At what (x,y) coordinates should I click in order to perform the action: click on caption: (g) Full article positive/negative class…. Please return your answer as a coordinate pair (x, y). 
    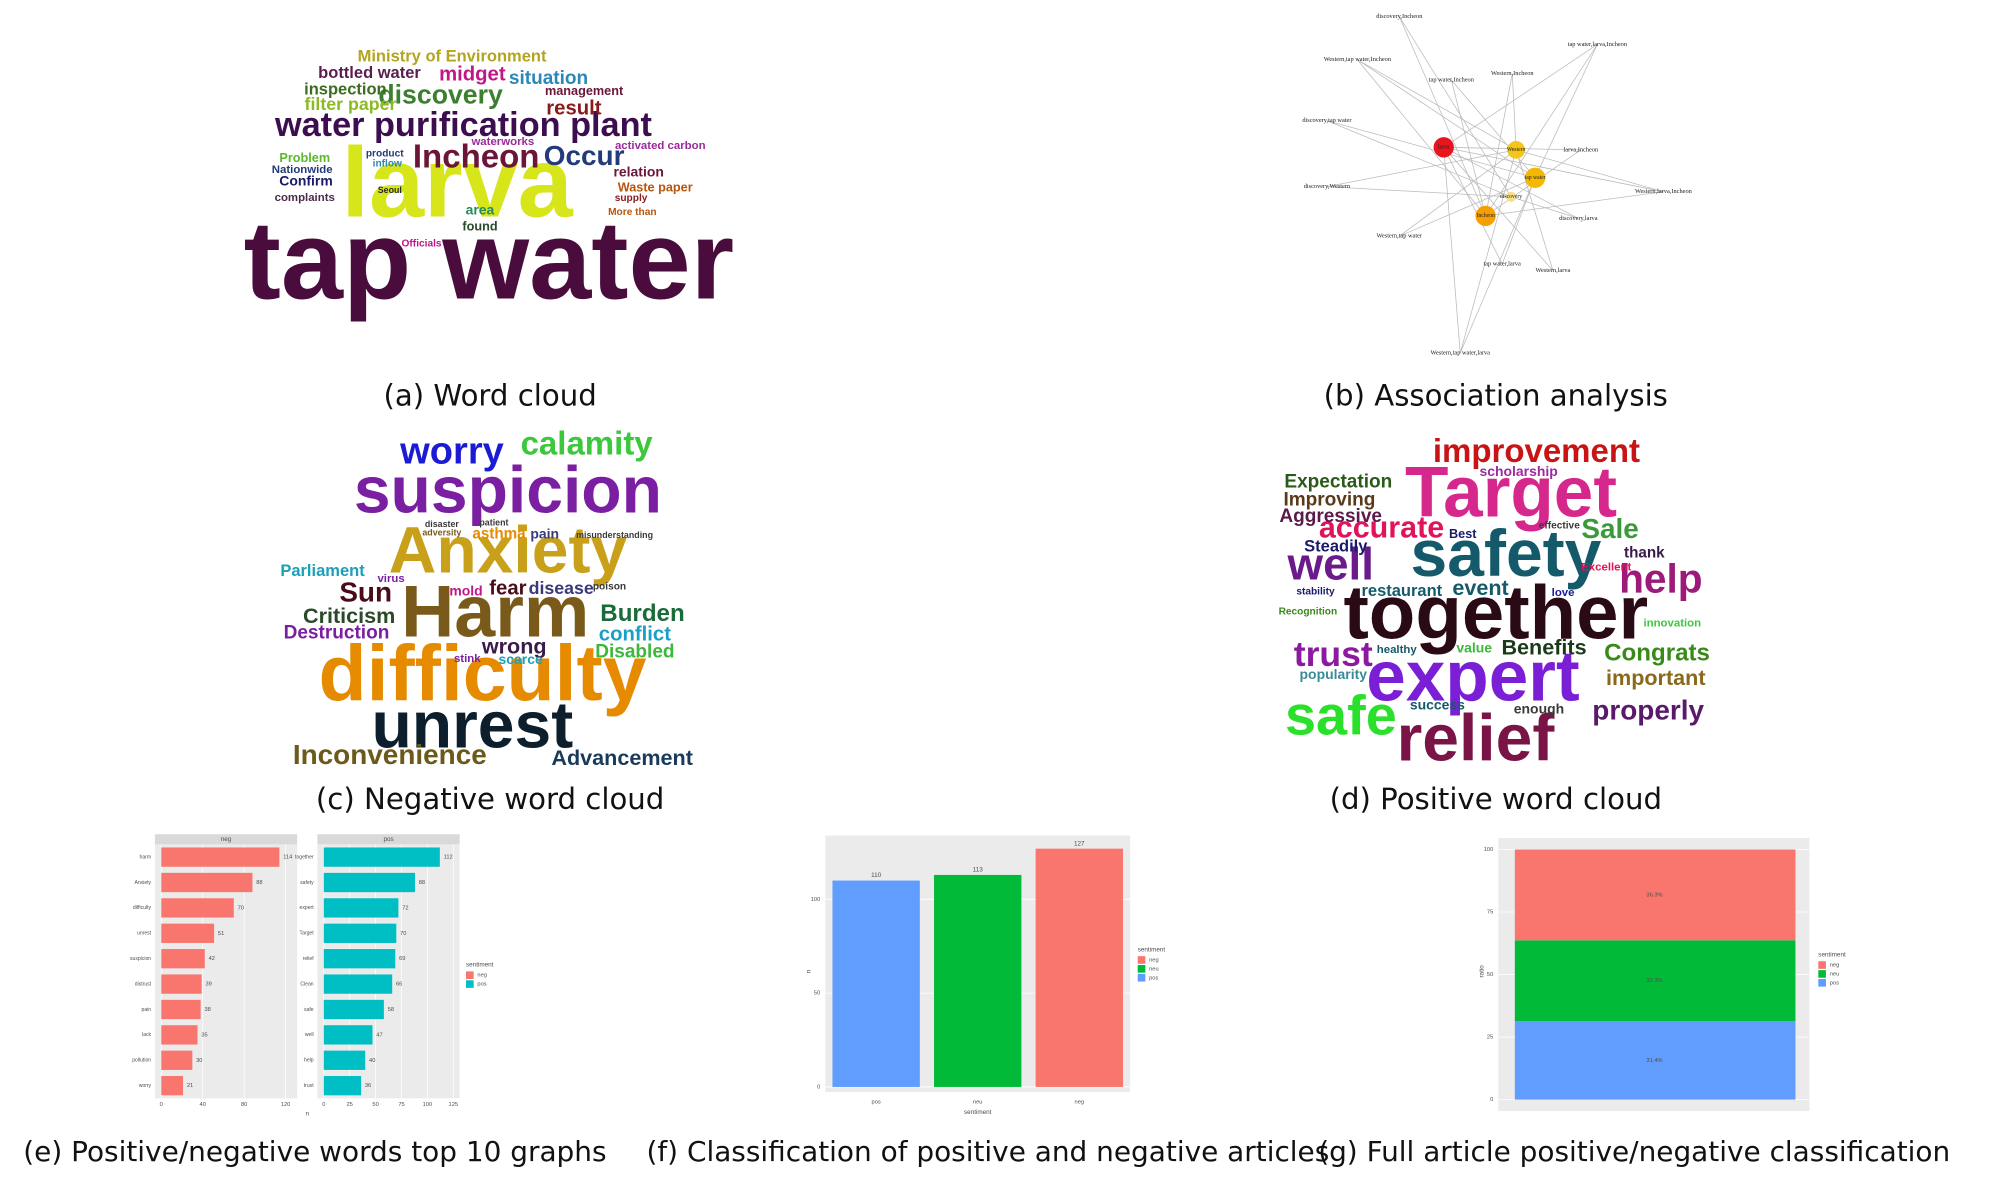
    Looking at the image, I should click on (1634, 1151).